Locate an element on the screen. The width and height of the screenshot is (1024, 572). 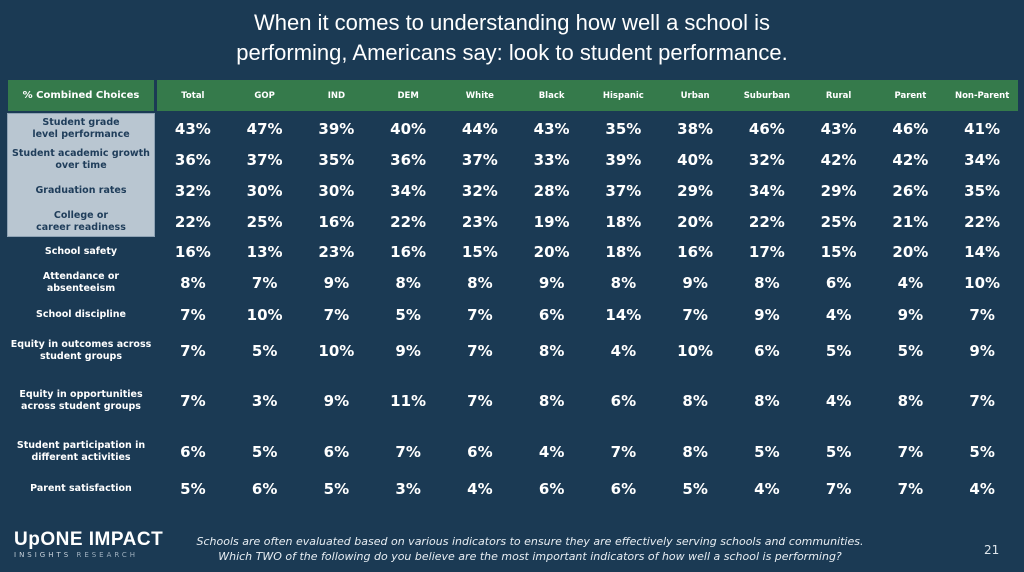
table-cell: 28% is located at coordinates (551, 190).